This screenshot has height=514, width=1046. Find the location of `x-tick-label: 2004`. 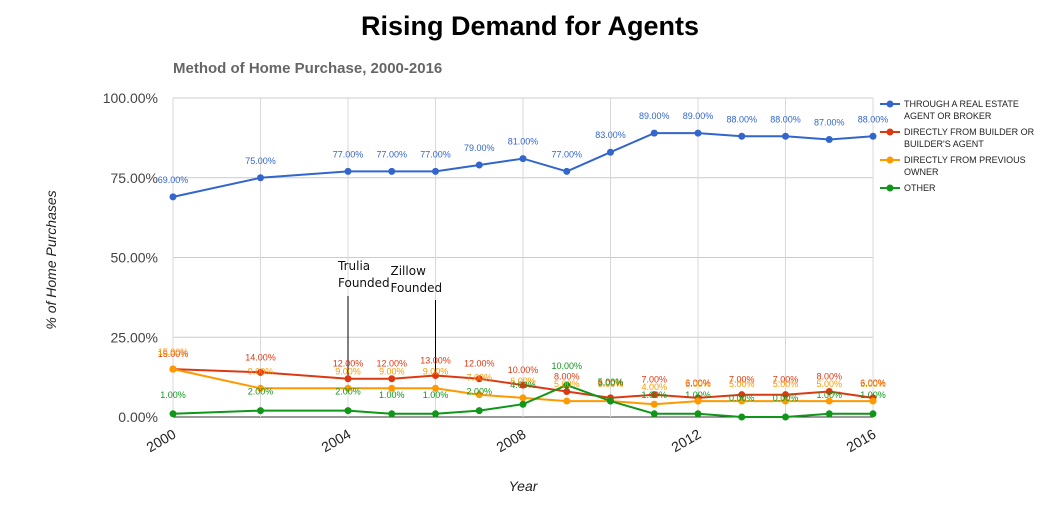

x-tick-label: 2004 is located at coordinates (336, 441).